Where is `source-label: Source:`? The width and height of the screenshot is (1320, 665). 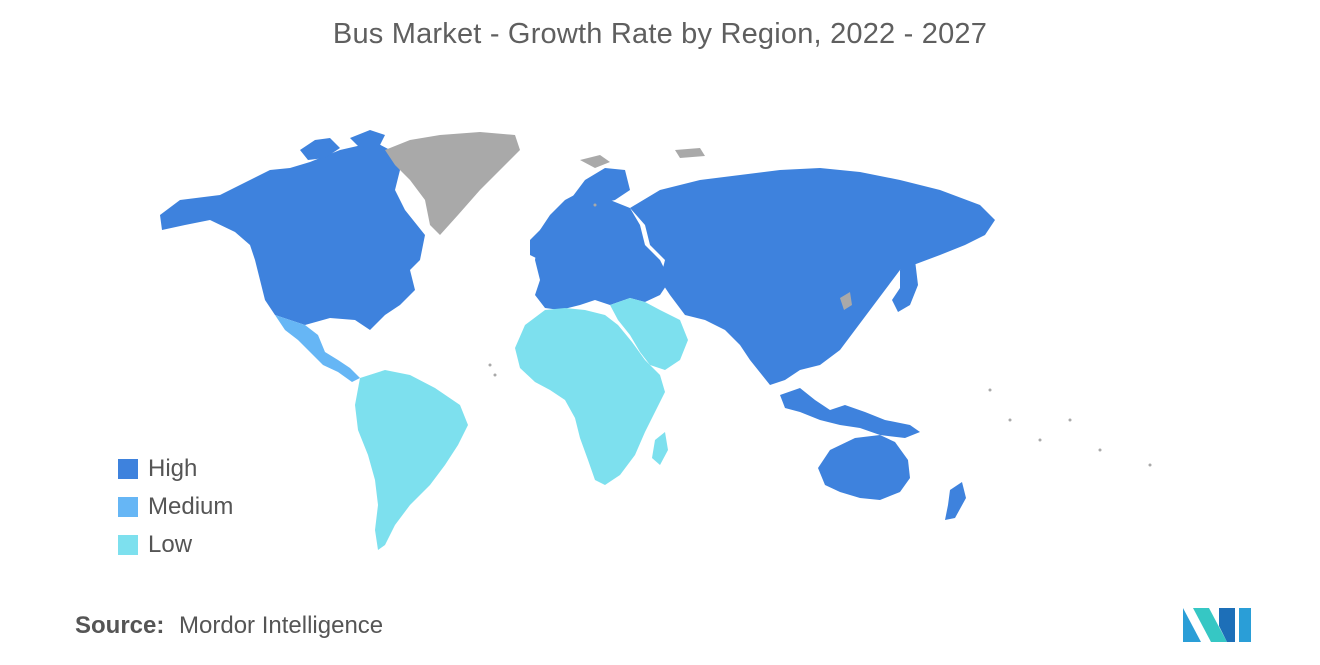
source-label: Source: is located at coordinates (120, 625).